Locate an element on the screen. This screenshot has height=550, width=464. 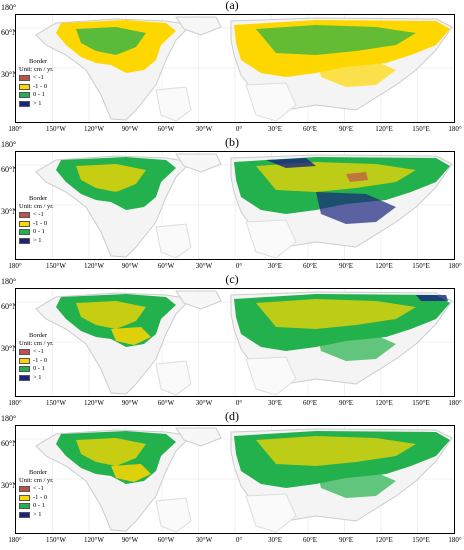
panel-label: (a) is located at coordinates (232, 6).